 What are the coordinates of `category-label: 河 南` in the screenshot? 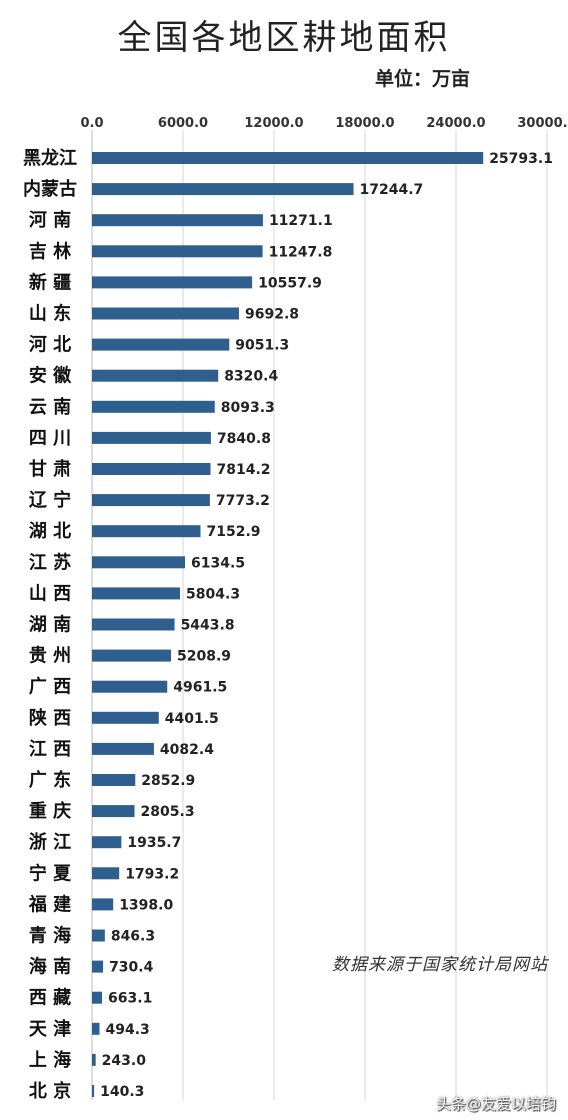 It's located at (50, 220).